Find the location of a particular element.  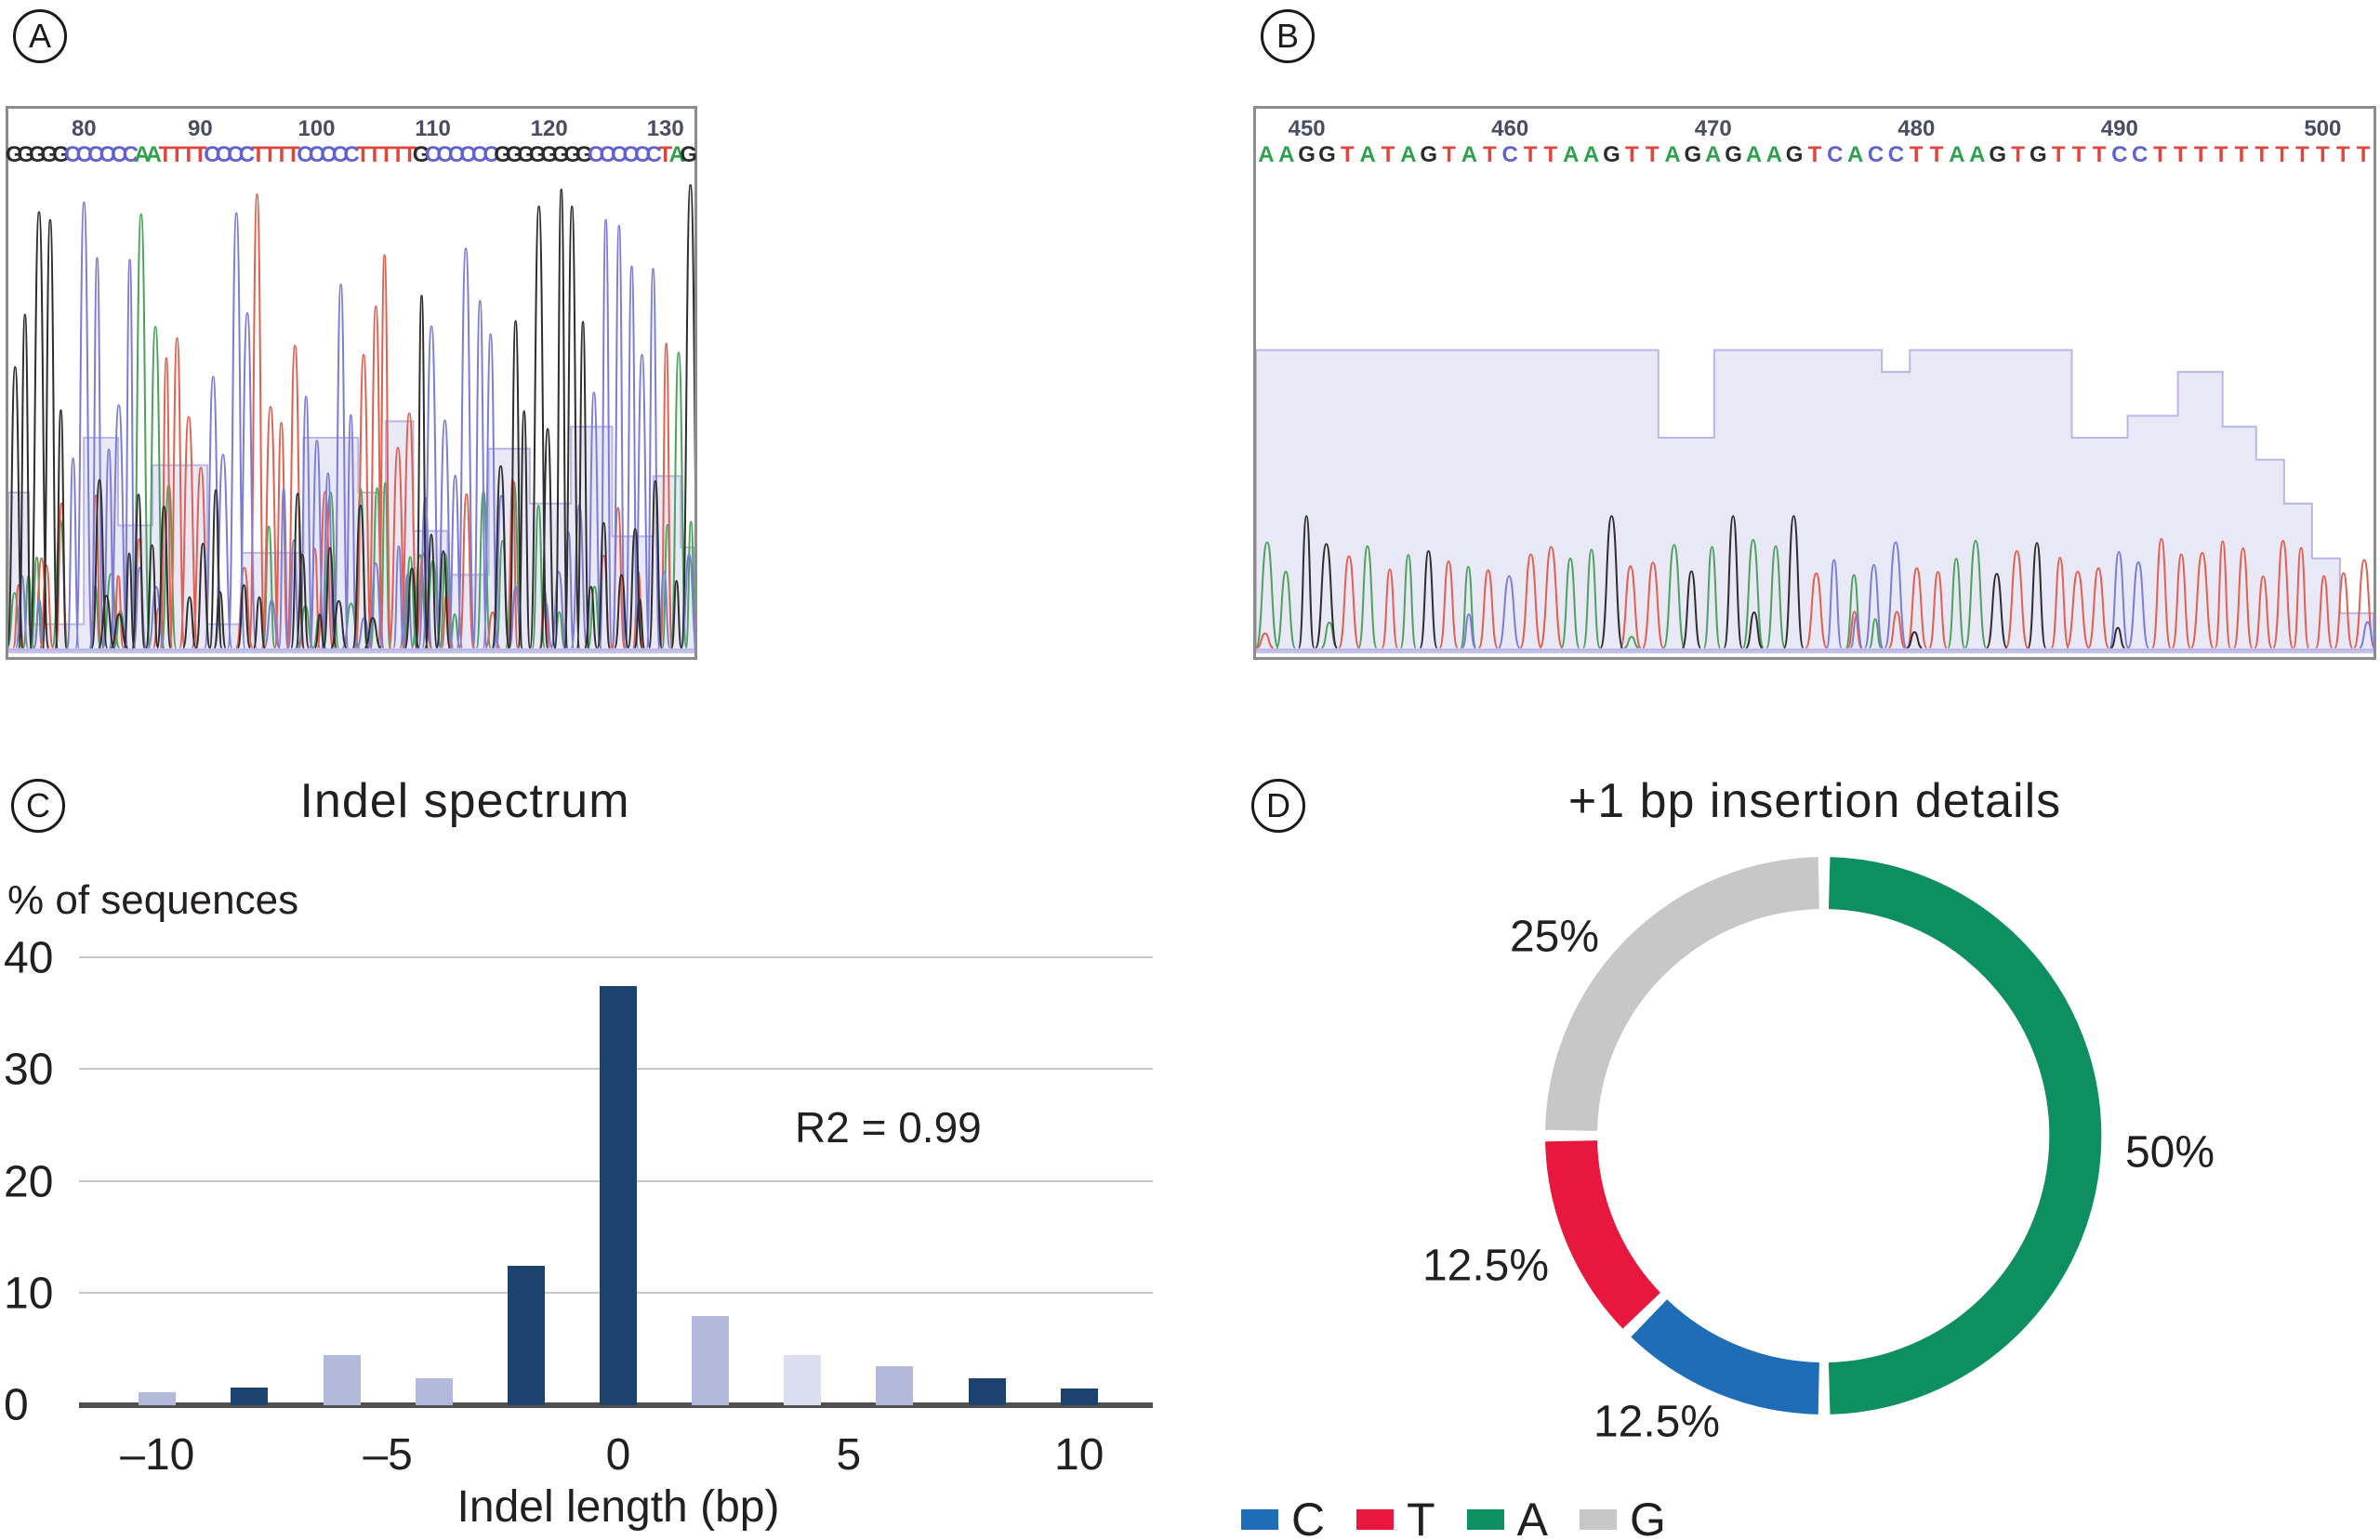

bar-x4 is located at coordinates (803, 1379).